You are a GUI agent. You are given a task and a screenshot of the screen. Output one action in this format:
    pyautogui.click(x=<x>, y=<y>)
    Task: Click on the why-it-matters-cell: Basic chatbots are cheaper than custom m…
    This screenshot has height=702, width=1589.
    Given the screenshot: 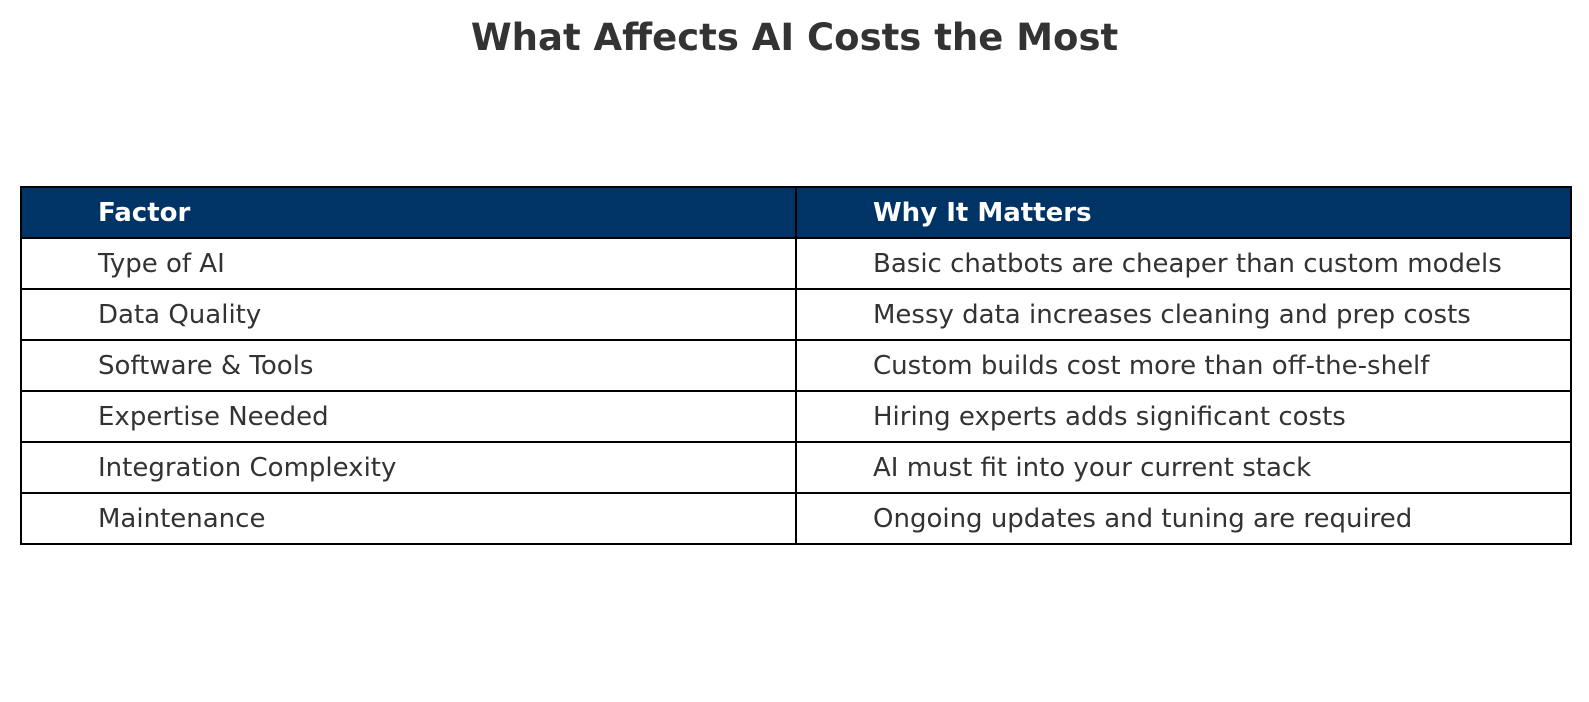 What is the action you would take?
    pyautogui.click(x=1183, y=263)
    